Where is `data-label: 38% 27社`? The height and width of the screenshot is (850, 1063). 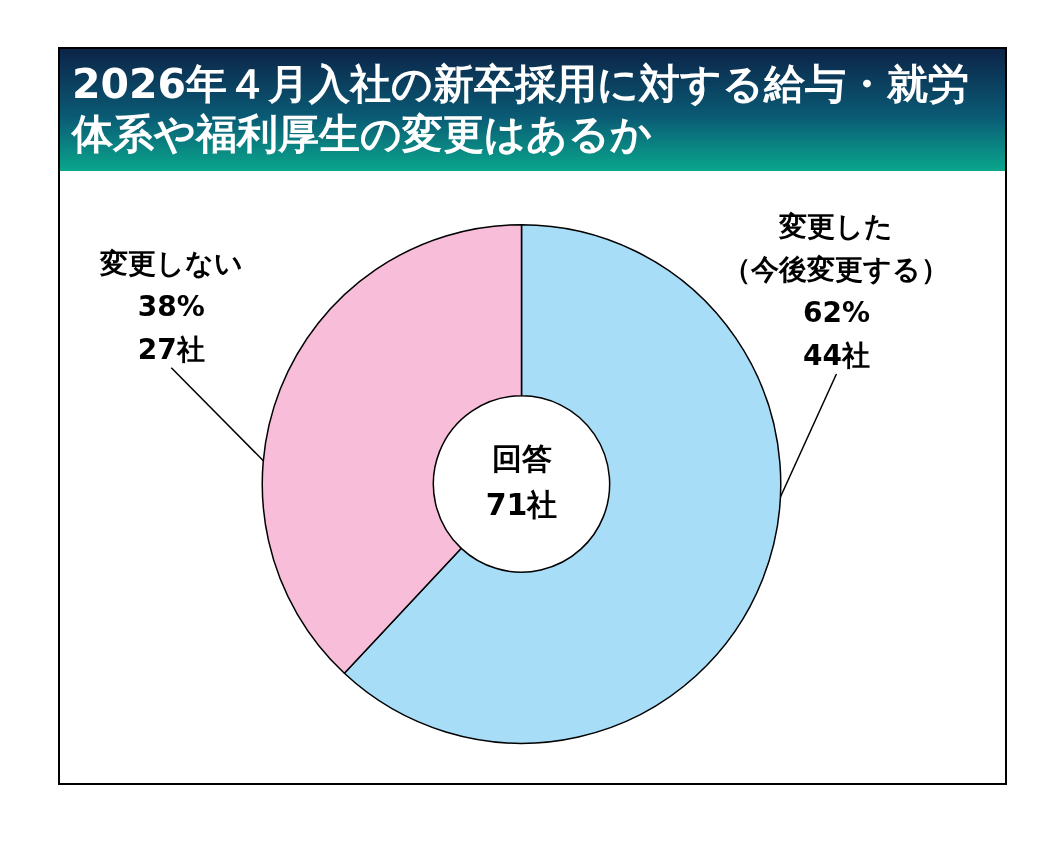 data-label: 38% 27社 is located at coordinates (171, 327).